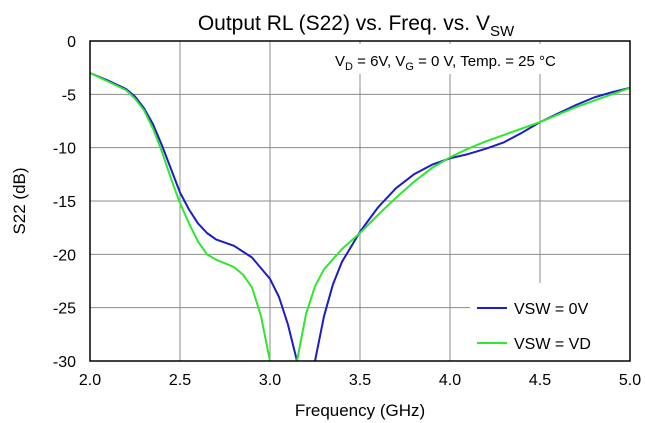 The height and width of the screenshot is (423, 645). I want to click on chart-title-sub: SW, so click(502, 31).